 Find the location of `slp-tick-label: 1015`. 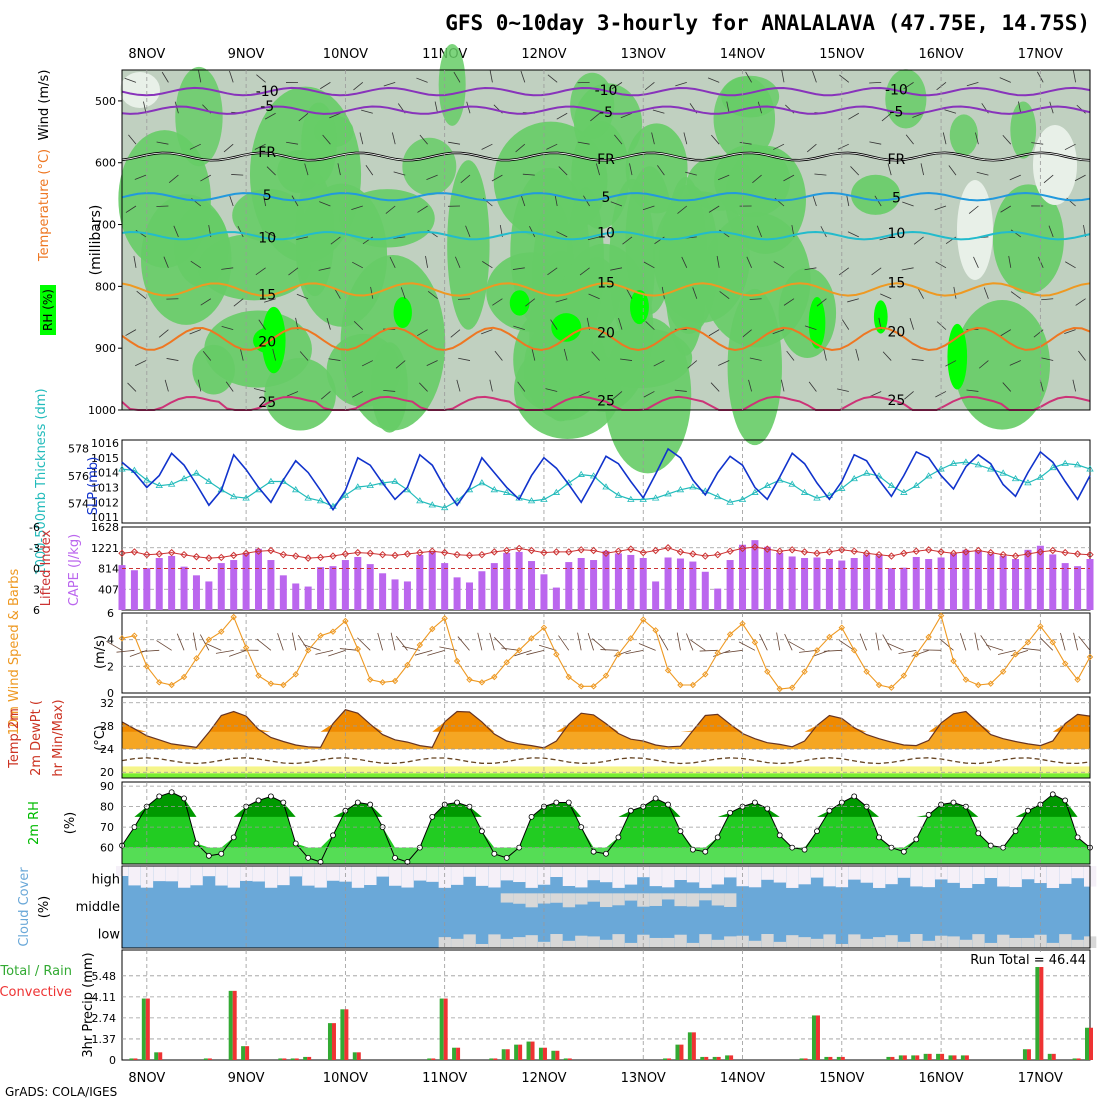

slp-tick-label: 1015 is located at coordinates (105, 458).